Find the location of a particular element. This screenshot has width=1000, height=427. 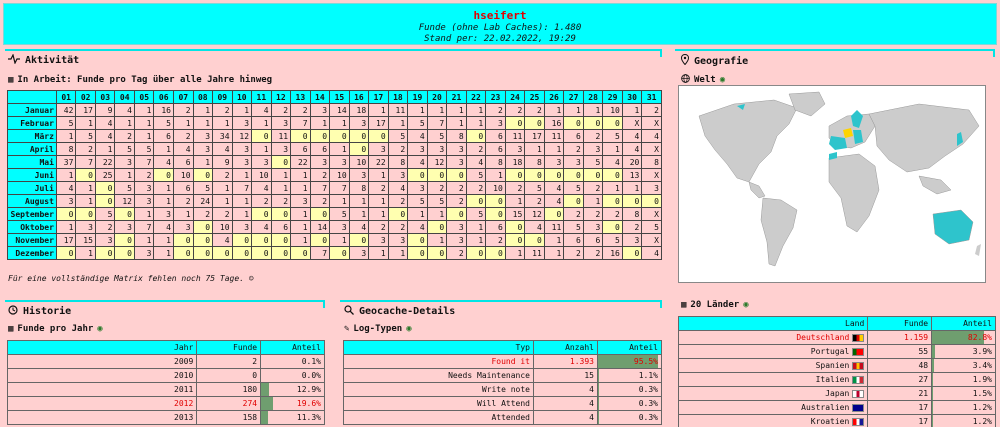

map-visited-europe is located at coordinates (838, 143).